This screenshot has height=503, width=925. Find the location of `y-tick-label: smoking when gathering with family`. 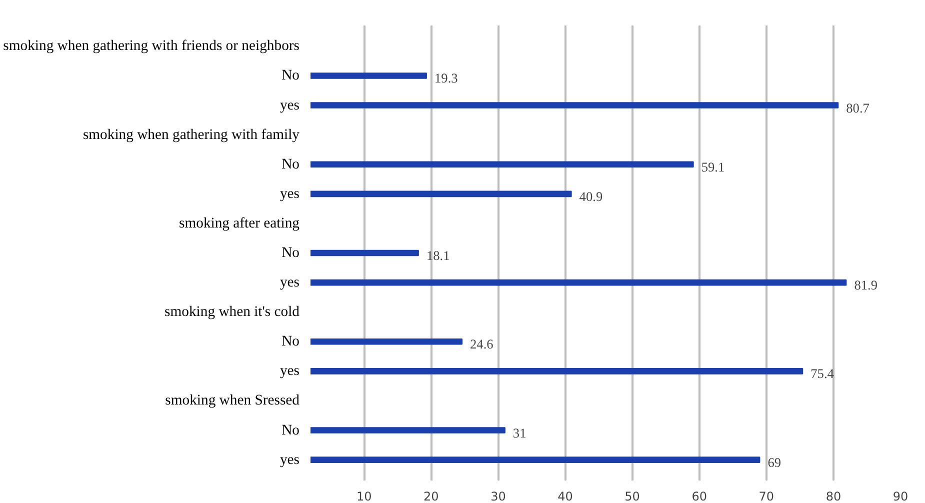

y-tick-label: smoking when gathering with family is located at coordinates (191, 134).